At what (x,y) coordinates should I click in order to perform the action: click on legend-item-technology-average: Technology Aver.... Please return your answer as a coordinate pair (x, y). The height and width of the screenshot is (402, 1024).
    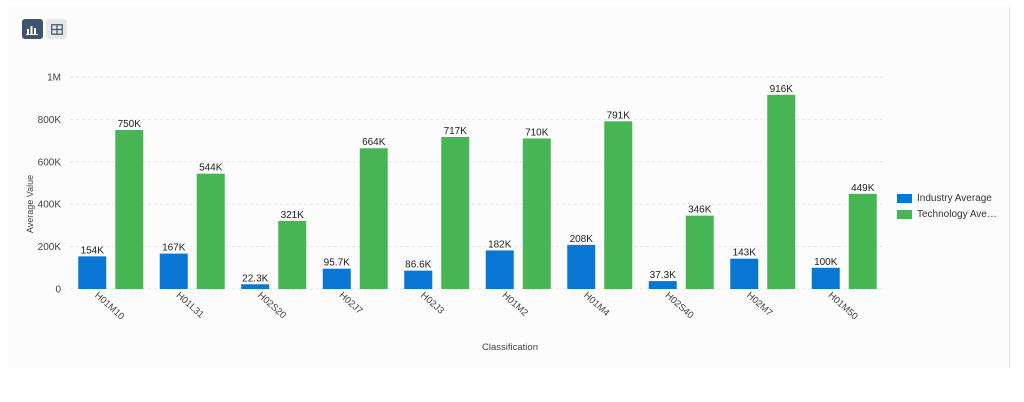
    Looking at the image, I should click on (947, 214).